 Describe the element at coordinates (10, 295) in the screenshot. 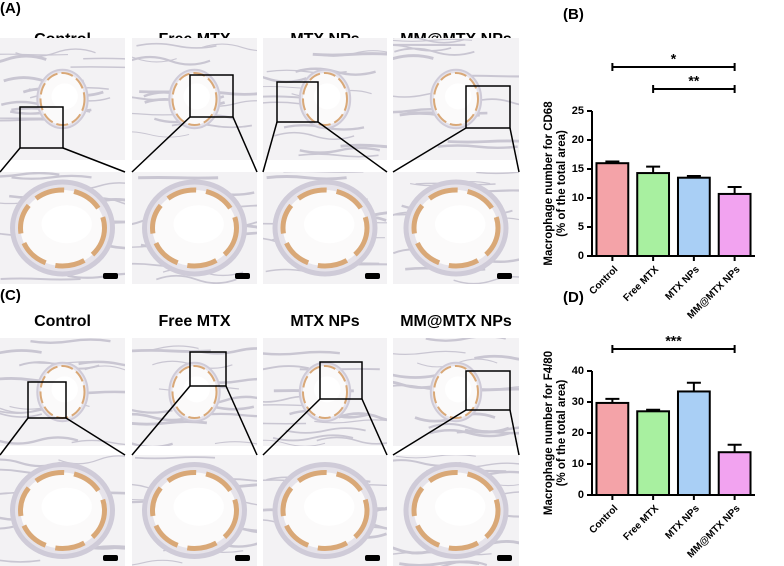

I see `panel-label: (C)` at that location.